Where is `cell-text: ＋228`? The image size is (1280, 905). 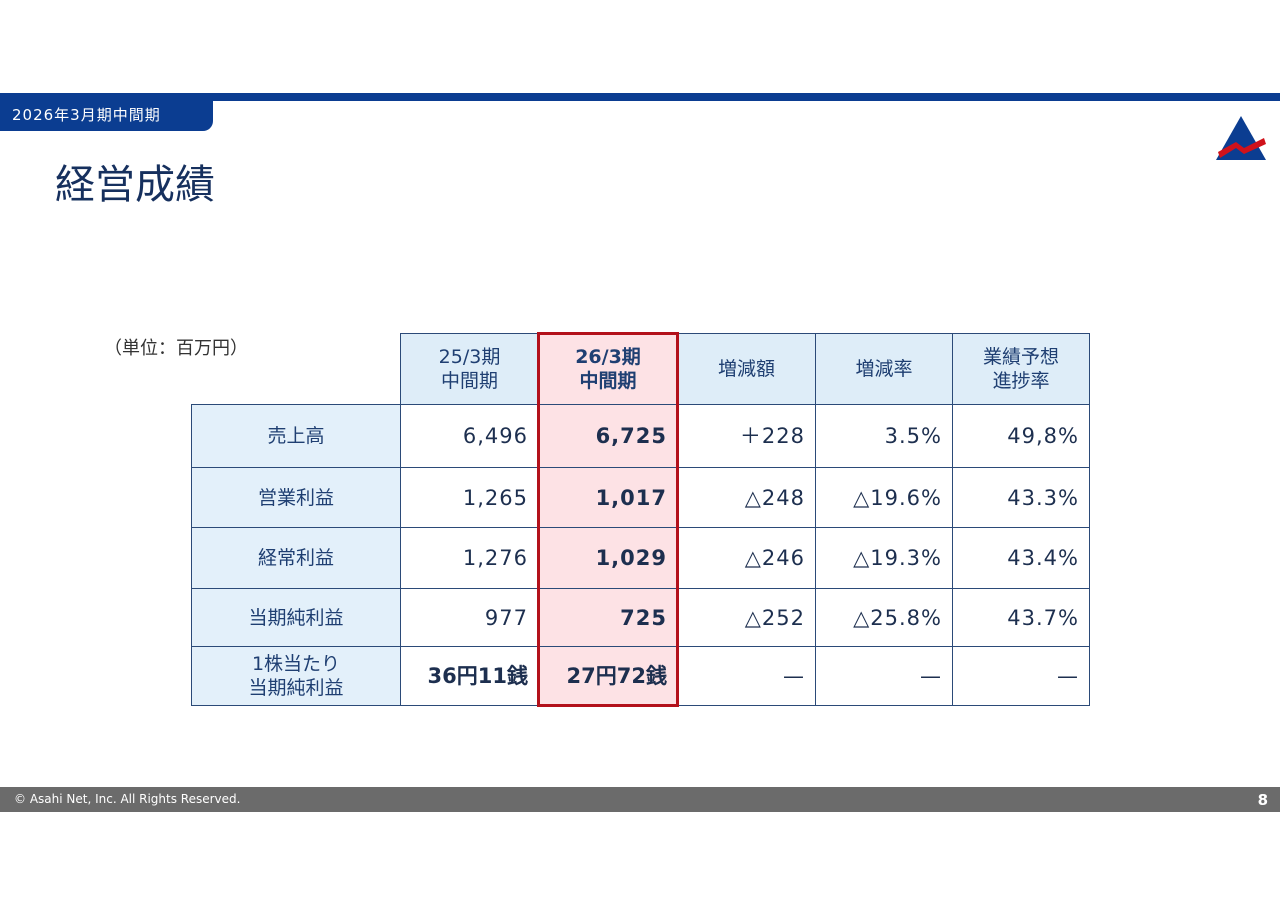 cell-text: ＋228 is located at coordinates (772, 436).